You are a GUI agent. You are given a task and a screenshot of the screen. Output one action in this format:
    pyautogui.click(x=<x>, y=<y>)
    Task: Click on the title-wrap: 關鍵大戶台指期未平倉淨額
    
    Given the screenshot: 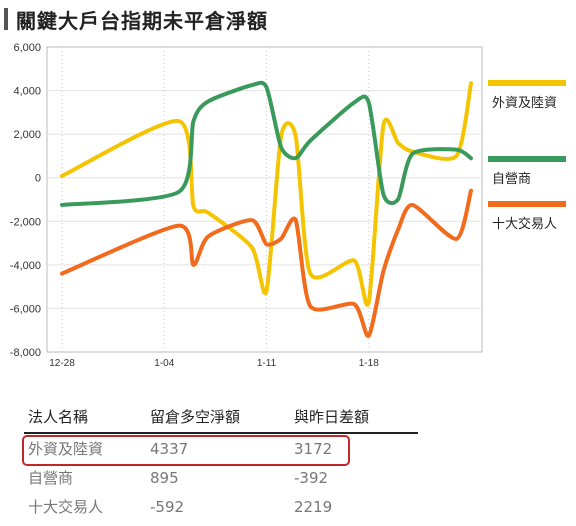 What is the action you would take?
    pyautogui.click(x=136, y=19)
    